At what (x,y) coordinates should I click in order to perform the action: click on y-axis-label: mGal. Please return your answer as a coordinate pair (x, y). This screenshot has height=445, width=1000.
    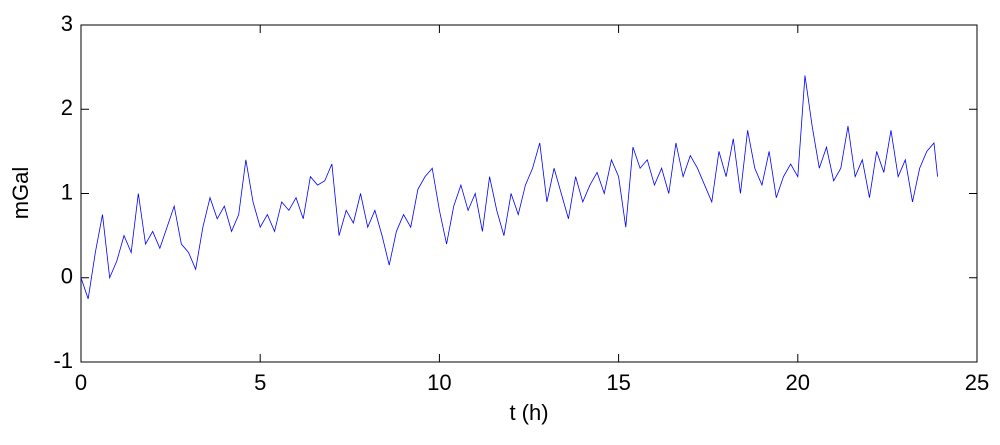
    Looking at the image, I should click on (20, 193).